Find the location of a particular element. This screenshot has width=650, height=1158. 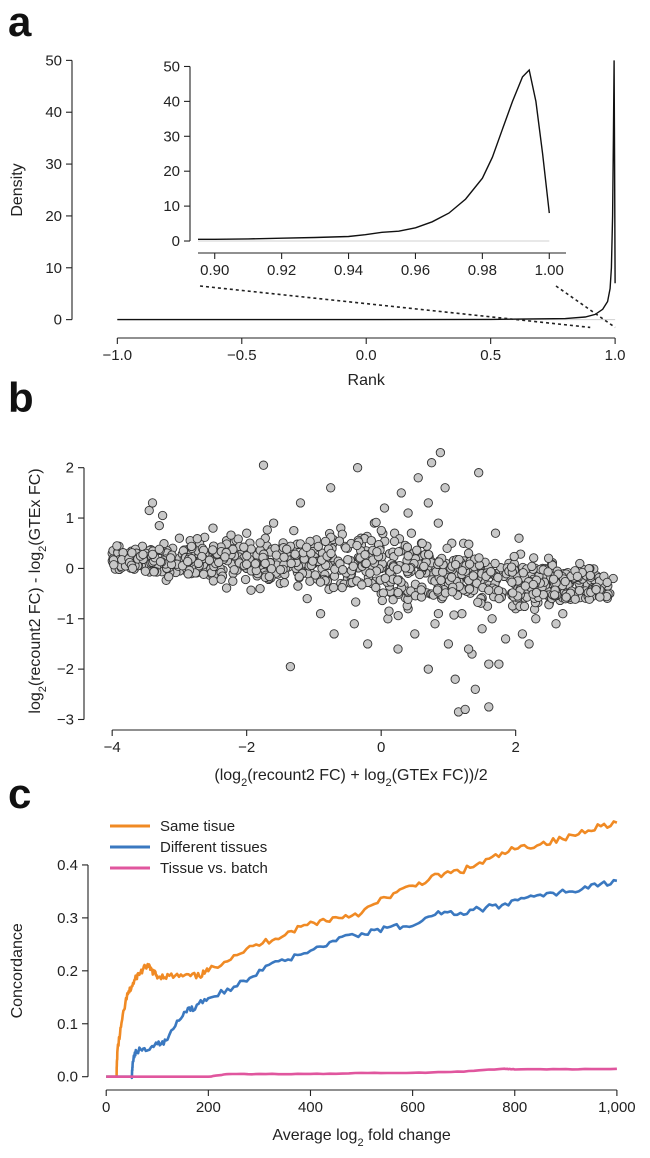

panel-c-y-tick-label: 0.0 is located at coordinates (67, 1077).